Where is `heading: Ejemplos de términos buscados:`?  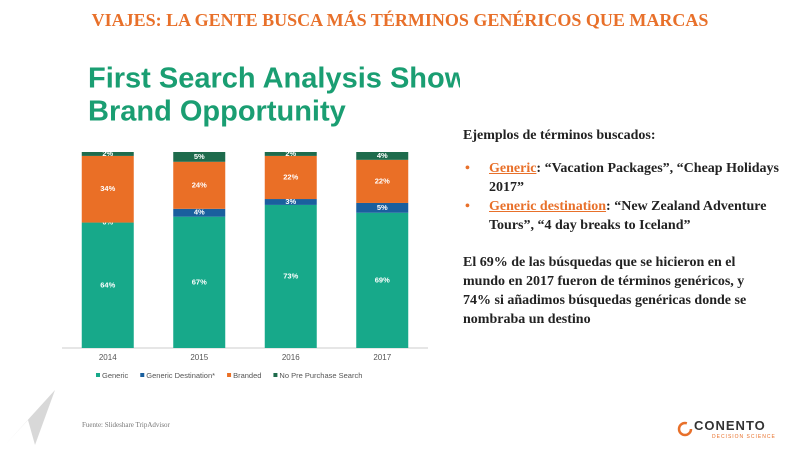
heading: Ejemplos de términos buscados: is located at coordinates (559, 135).